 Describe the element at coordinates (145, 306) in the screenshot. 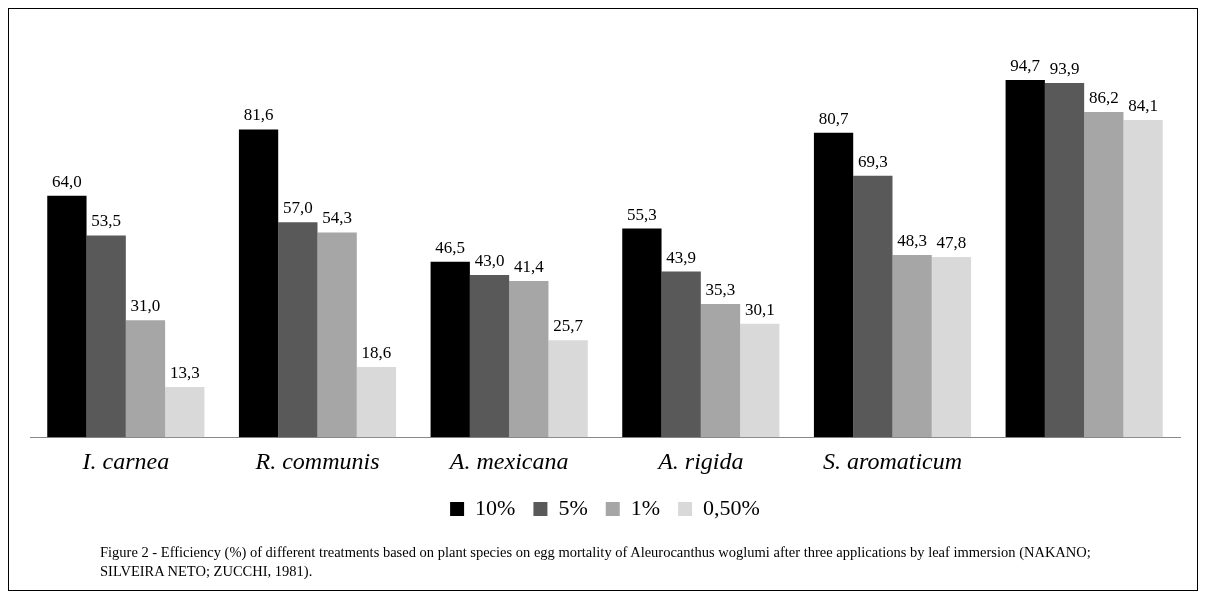

I see `data-label: 31,0` at that location.